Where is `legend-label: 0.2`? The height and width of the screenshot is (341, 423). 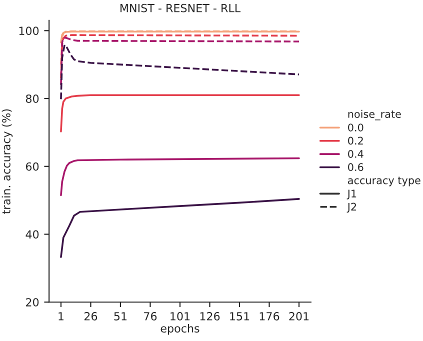
legend-label: 0.2 is located at coordinates (355, 140).